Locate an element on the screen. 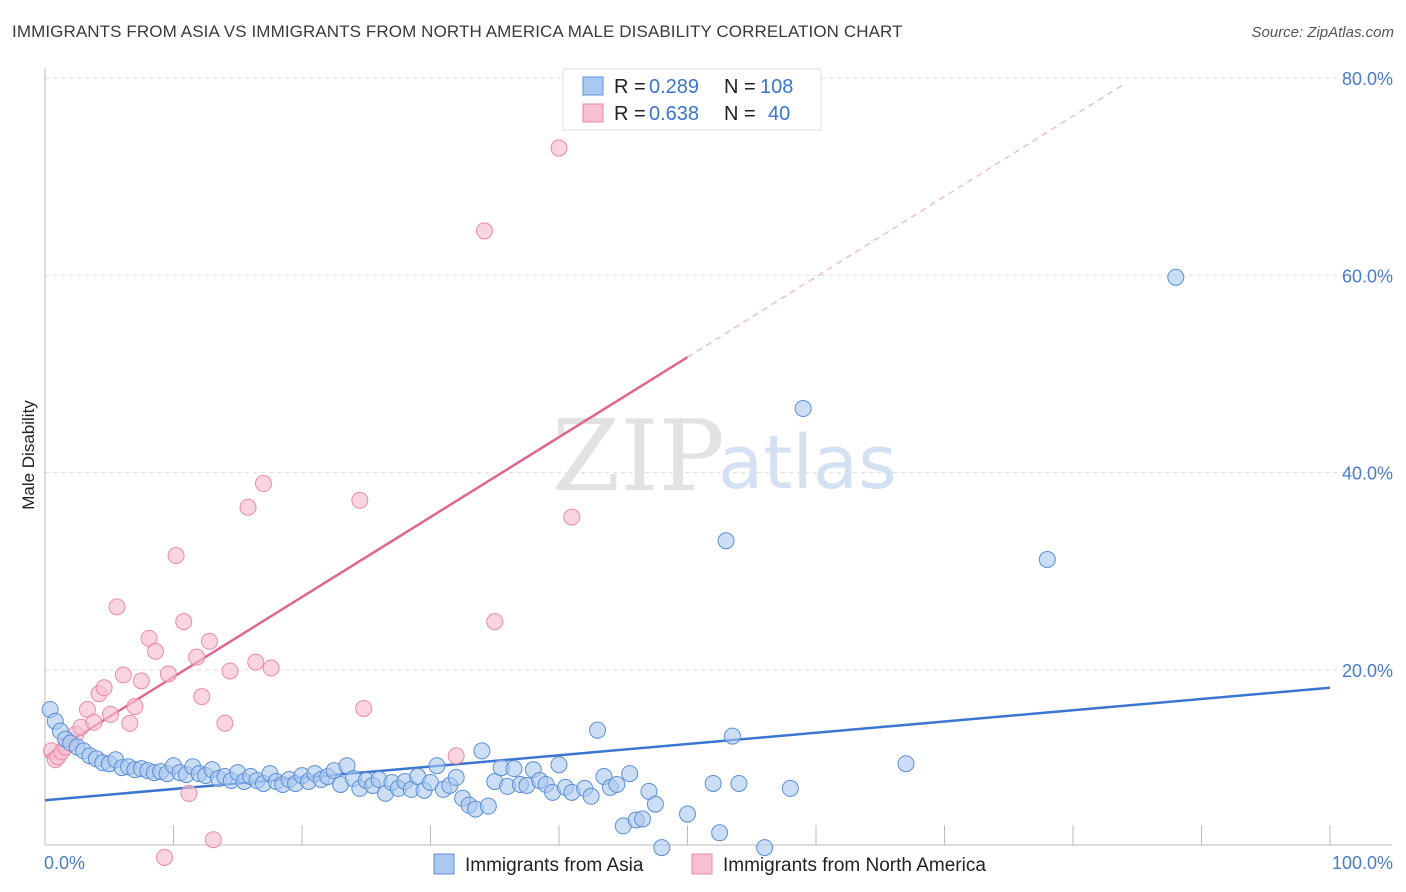  x-tick-label-1: 100.0% is located at coordinates (1362, 863).